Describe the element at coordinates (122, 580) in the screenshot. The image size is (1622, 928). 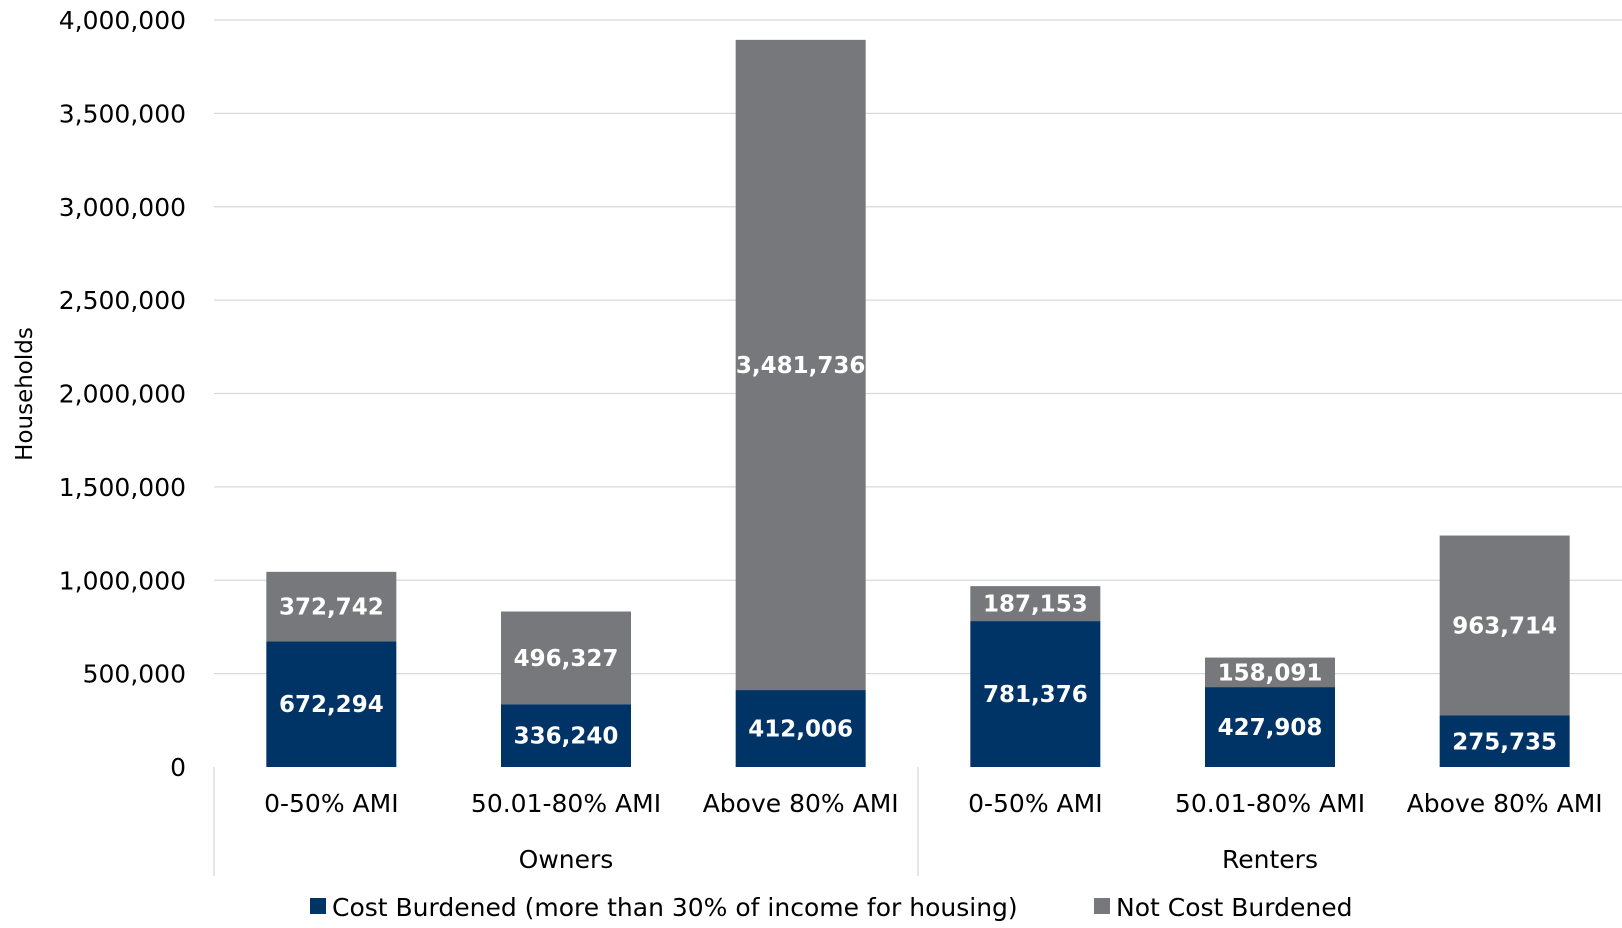
I see `y-tick-label: 1,000,000` at that location.